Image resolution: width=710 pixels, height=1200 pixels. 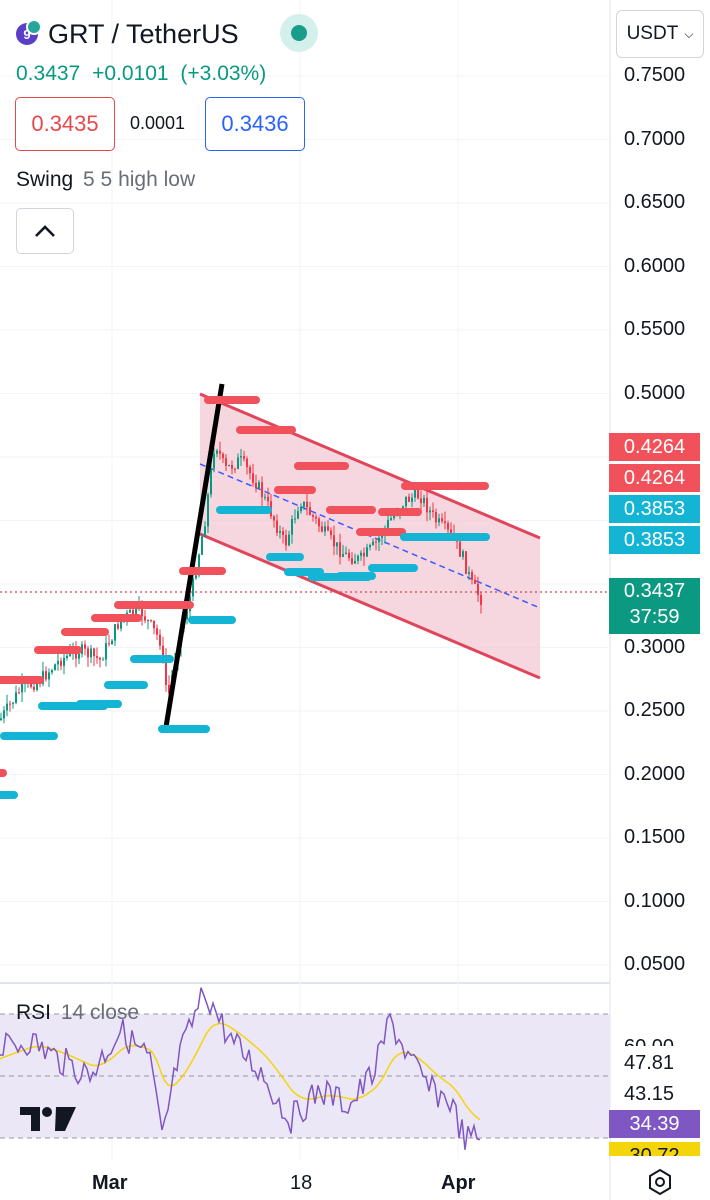 I want to click on last-price-tag: 0.3437 37:59, so click(x=654, y=606).